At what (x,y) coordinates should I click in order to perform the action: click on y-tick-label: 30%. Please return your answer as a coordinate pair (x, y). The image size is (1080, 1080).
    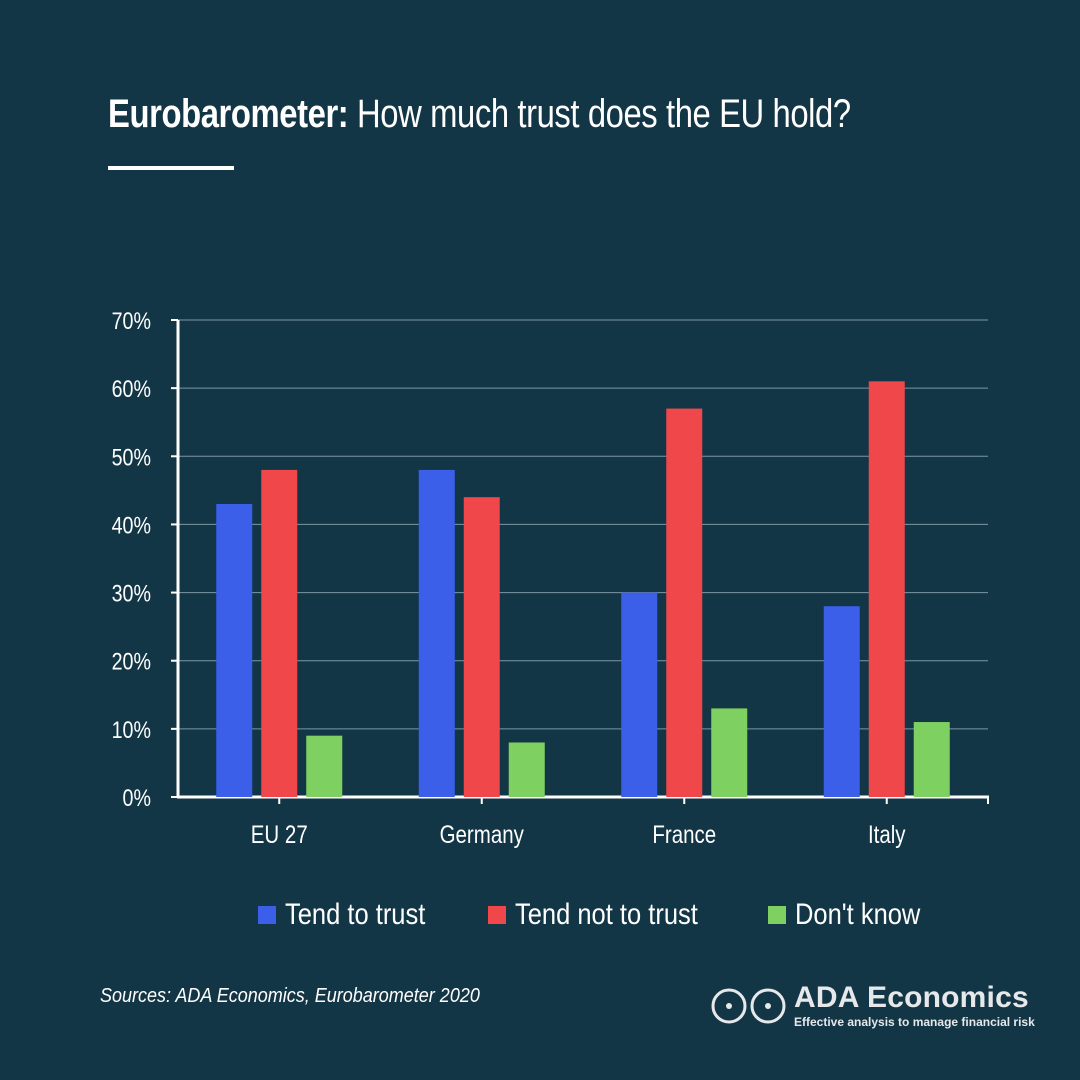
    Looking at the image, I should click on (131, 593).